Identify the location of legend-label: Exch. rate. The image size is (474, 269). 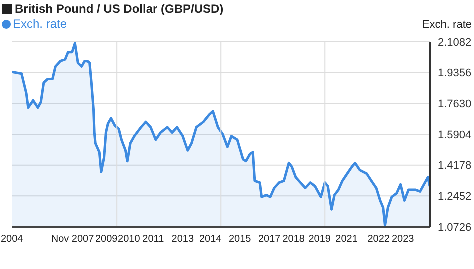
(40, 24).